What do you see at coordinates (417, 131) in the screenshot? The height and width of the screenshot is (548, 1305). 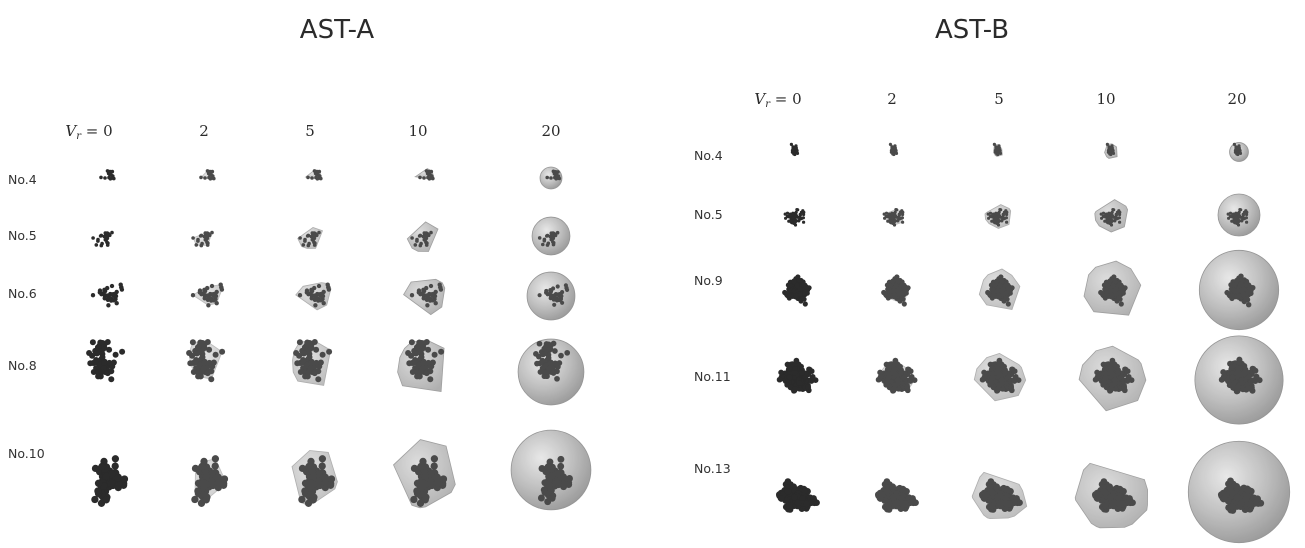 I see `panel-a-col-header: 10` at bounding box center [417, 131].